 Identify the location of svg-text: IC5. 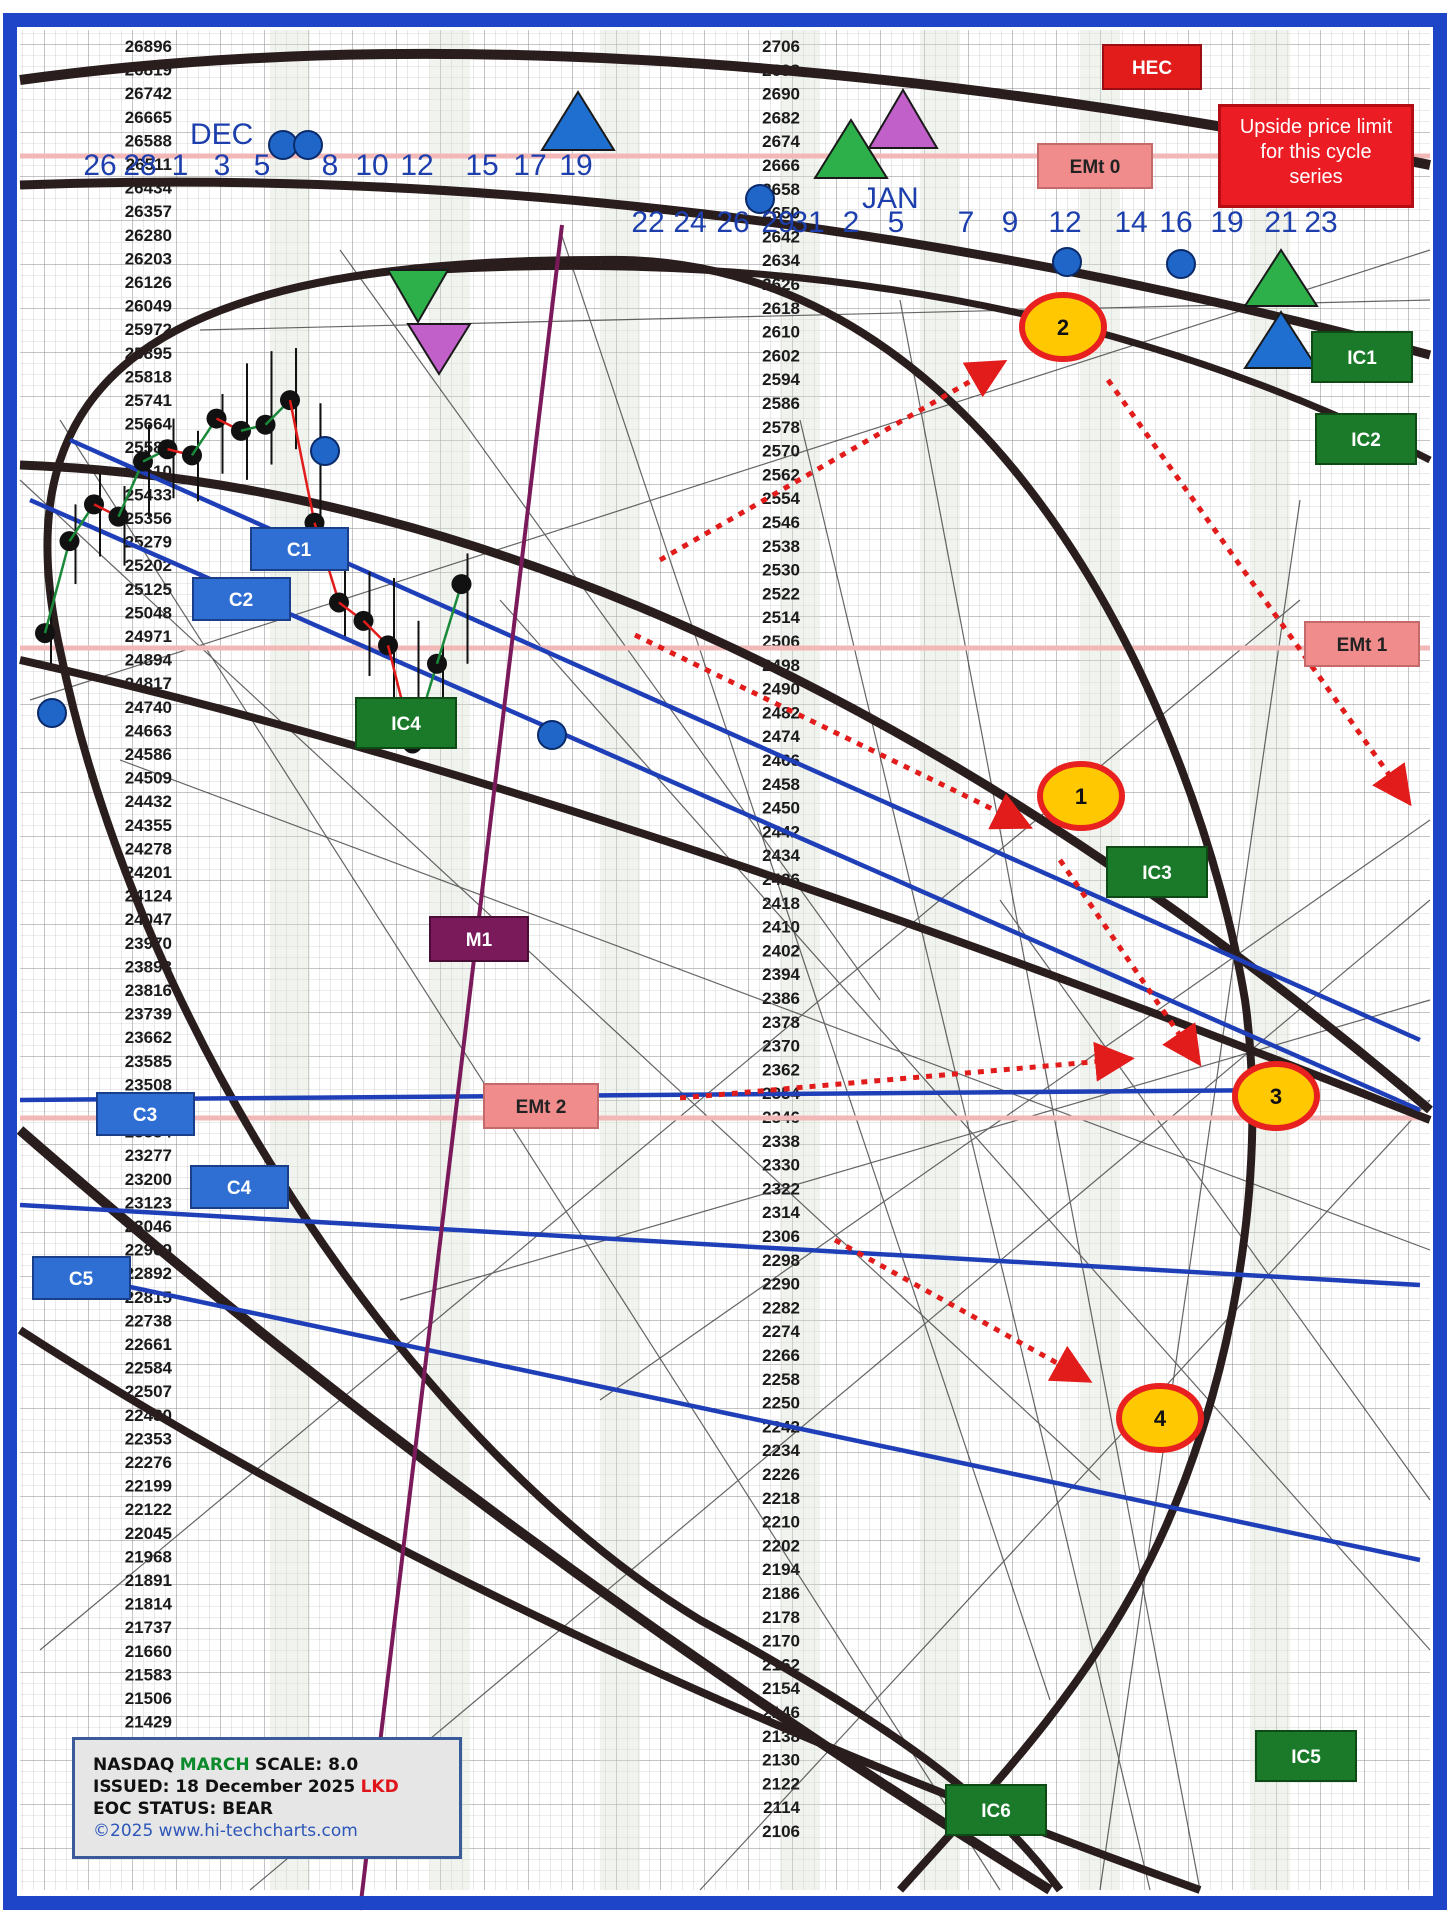
(1306, 1757).